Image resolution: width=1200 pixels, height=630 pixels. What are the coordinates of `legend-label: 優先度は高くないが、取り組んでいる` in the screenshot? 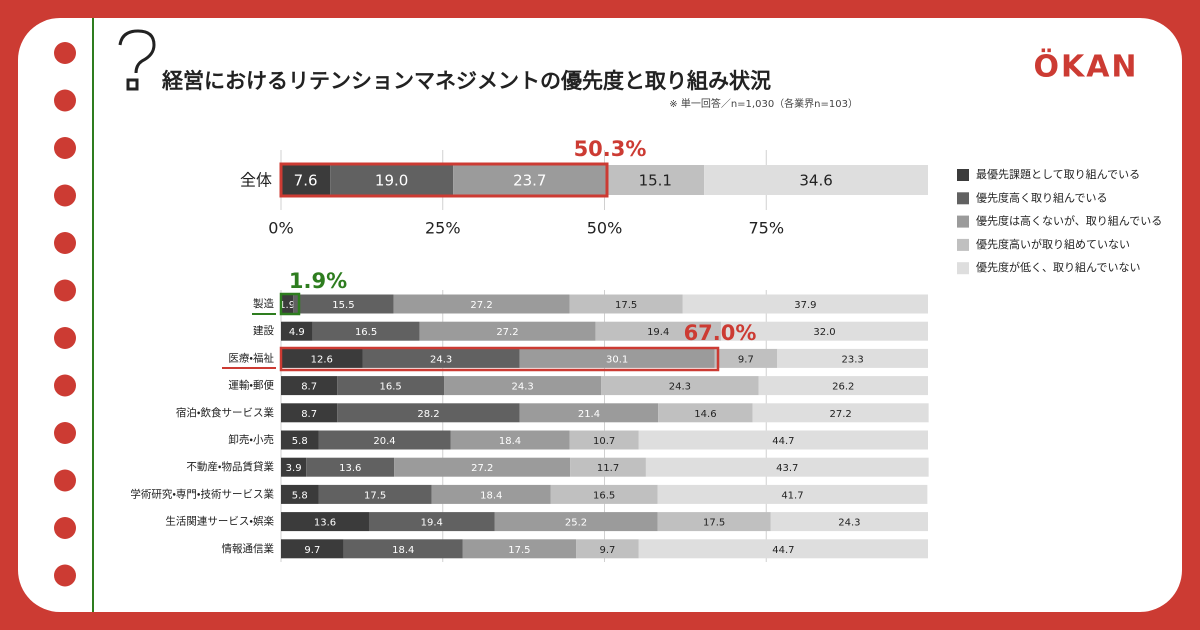 It's located at (1069, 221).